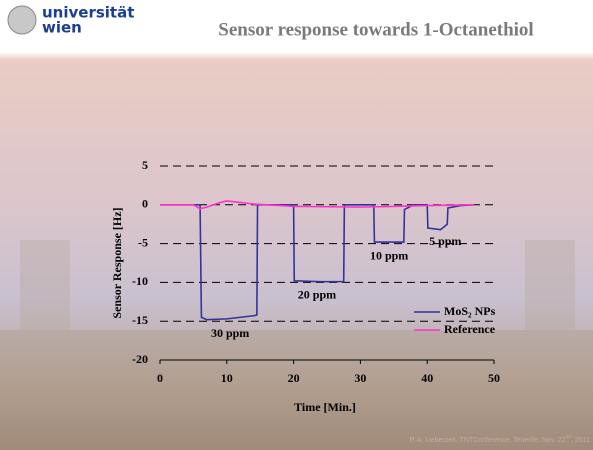 Image resolution: width=593 pixels, height=450 pixels. I want to click on annotation: 10 ppm, so click(389, 256).